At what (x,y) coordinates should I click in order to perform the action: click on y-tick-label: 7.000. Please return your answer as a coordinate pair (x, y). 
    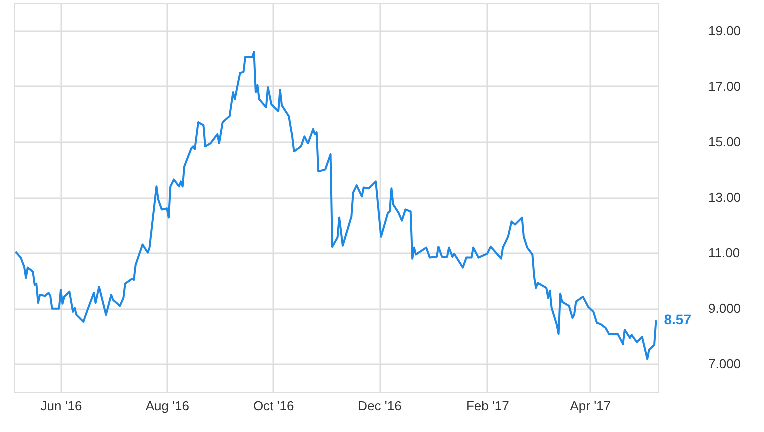
    Looking at the image, I should click on (725, 364).